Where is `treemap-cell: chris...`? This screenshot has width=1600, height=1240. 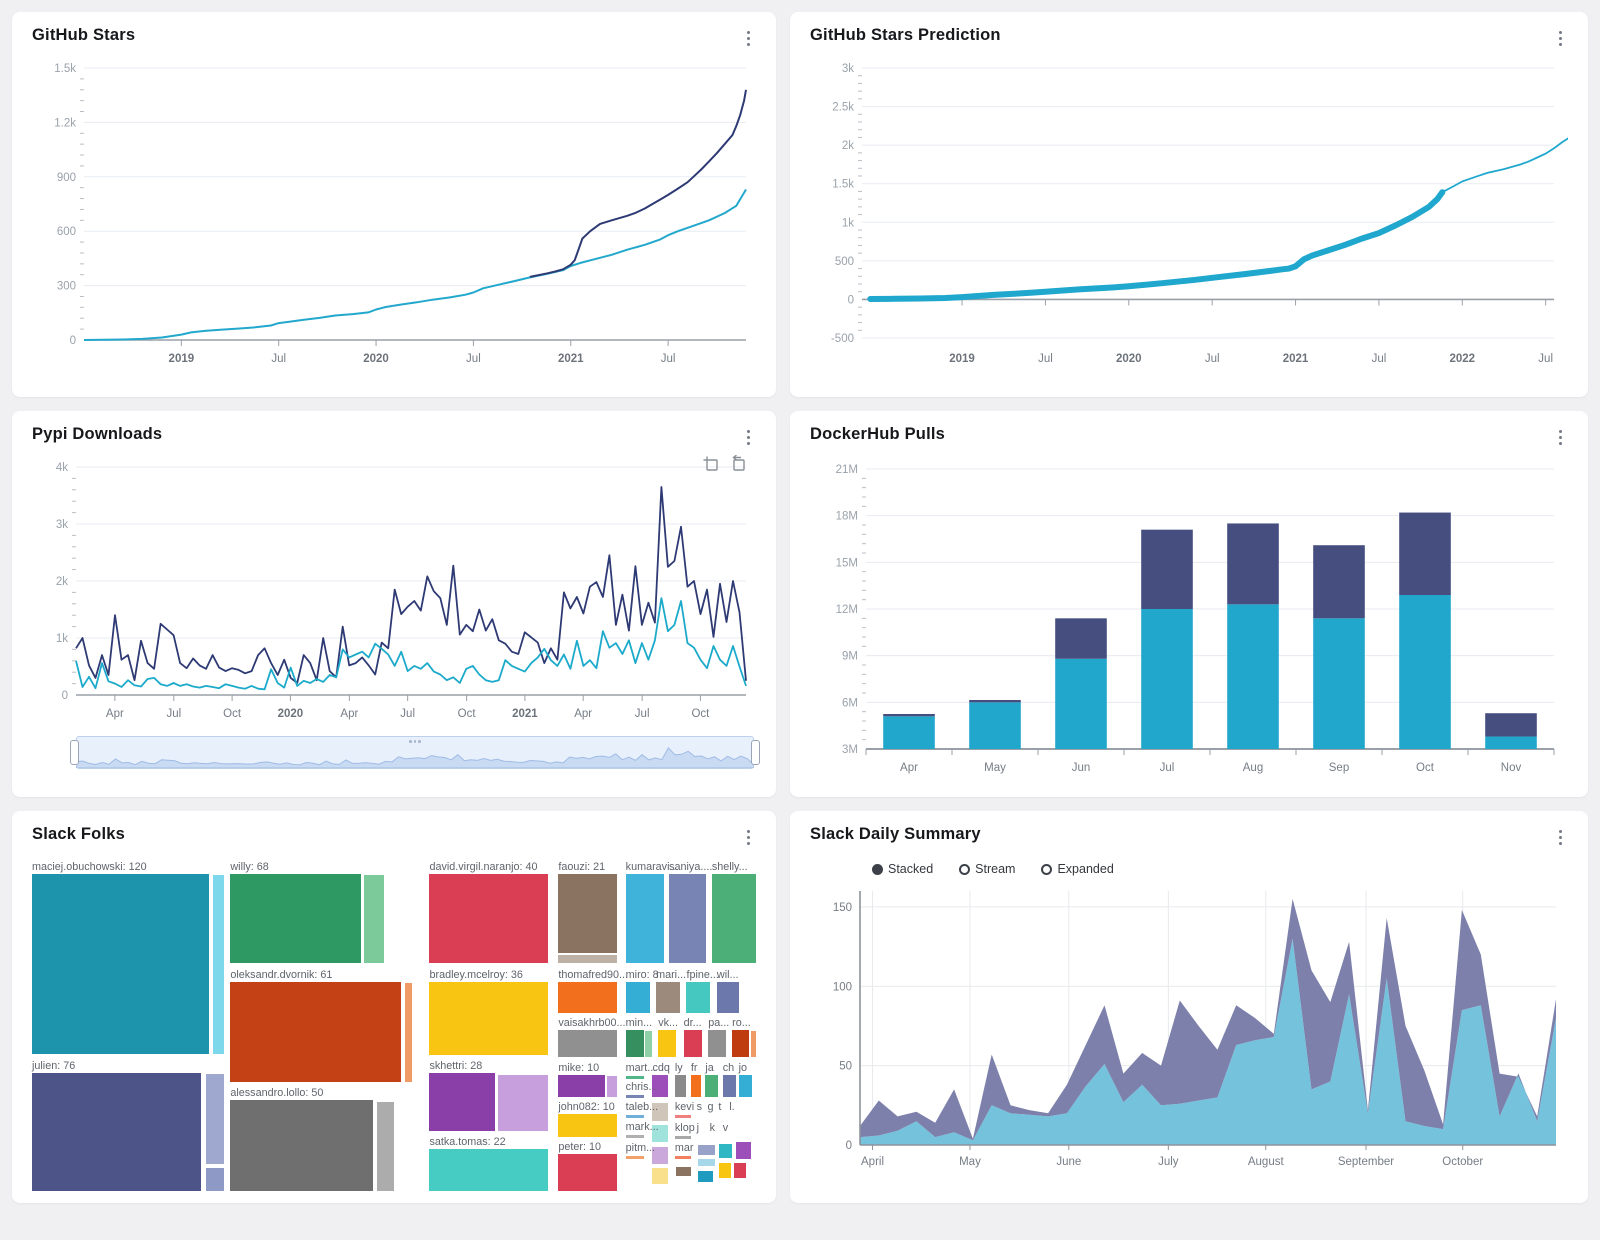 treemap-cell: chris... is located at coordinates (641, 1090).